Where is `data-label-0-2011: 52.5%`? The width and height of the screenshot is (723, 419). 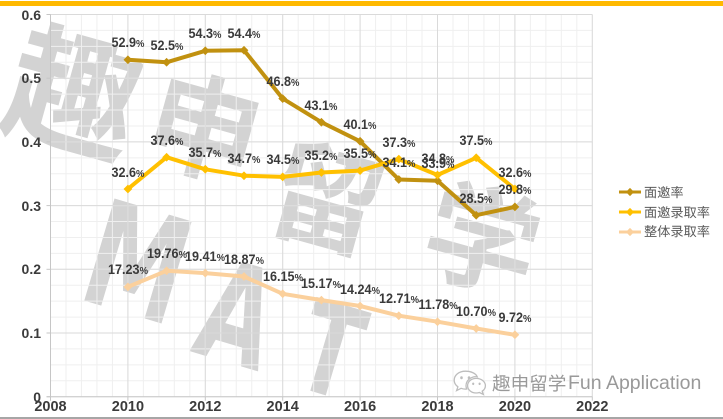 data-label-0-2011: 52.5% is located at coordinates (167, 44).